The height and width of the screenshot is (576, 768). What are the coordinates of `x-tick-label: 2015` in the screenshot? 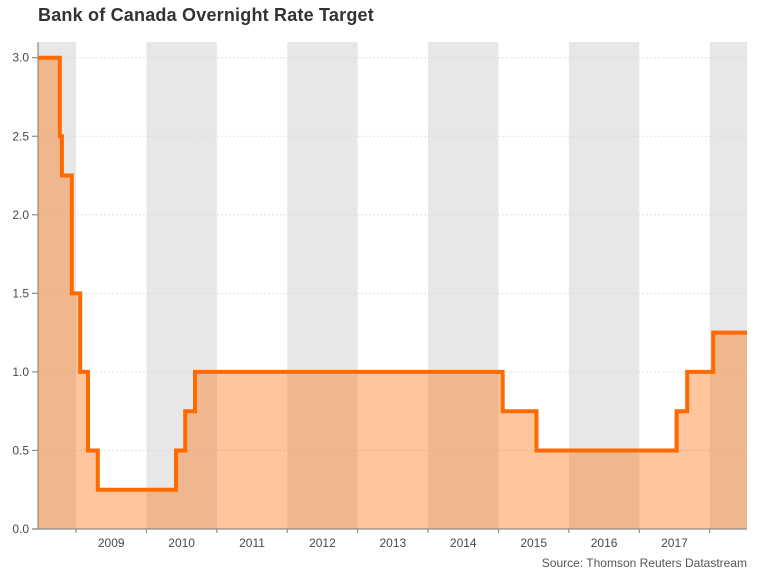 It's located at (533, 543).